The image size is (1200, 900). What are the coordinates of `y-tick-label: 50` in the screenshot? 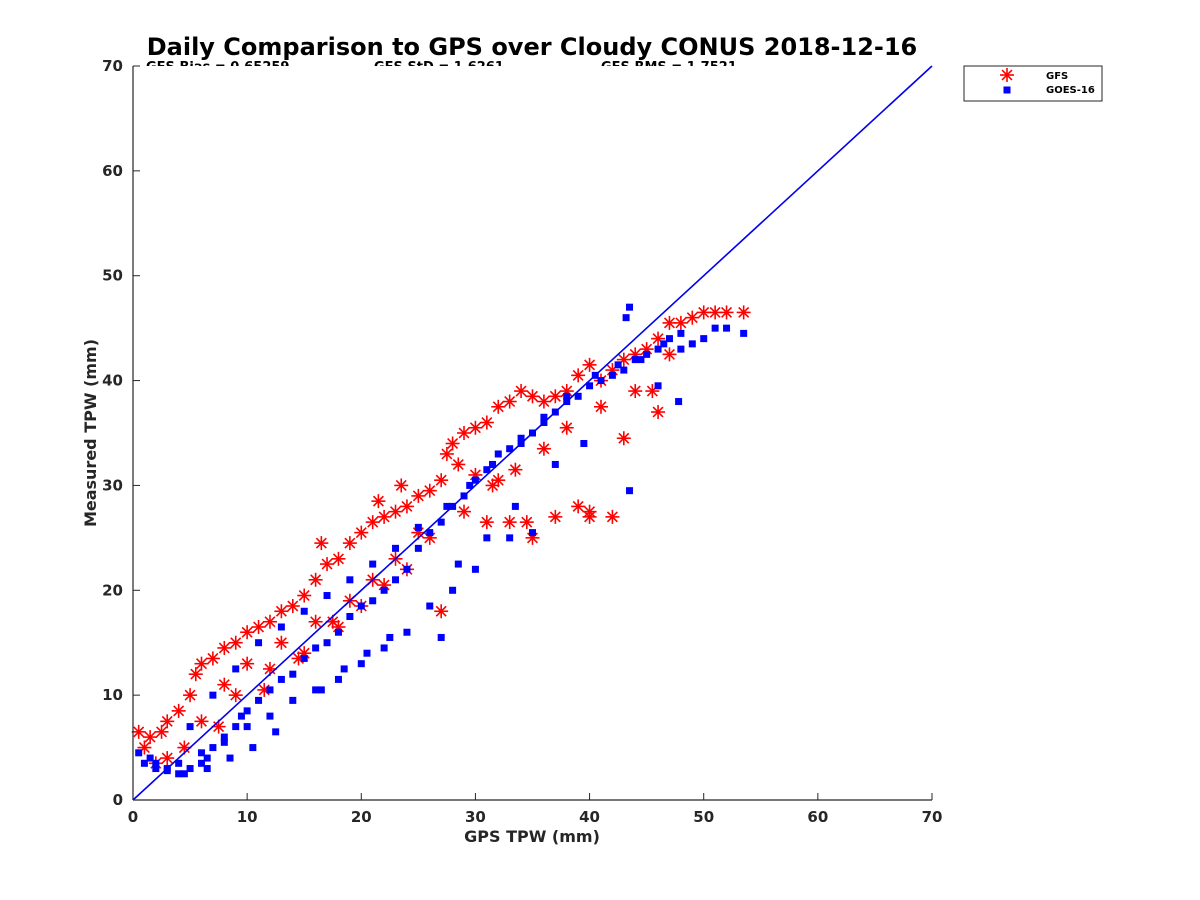 It's located at (112, 276).